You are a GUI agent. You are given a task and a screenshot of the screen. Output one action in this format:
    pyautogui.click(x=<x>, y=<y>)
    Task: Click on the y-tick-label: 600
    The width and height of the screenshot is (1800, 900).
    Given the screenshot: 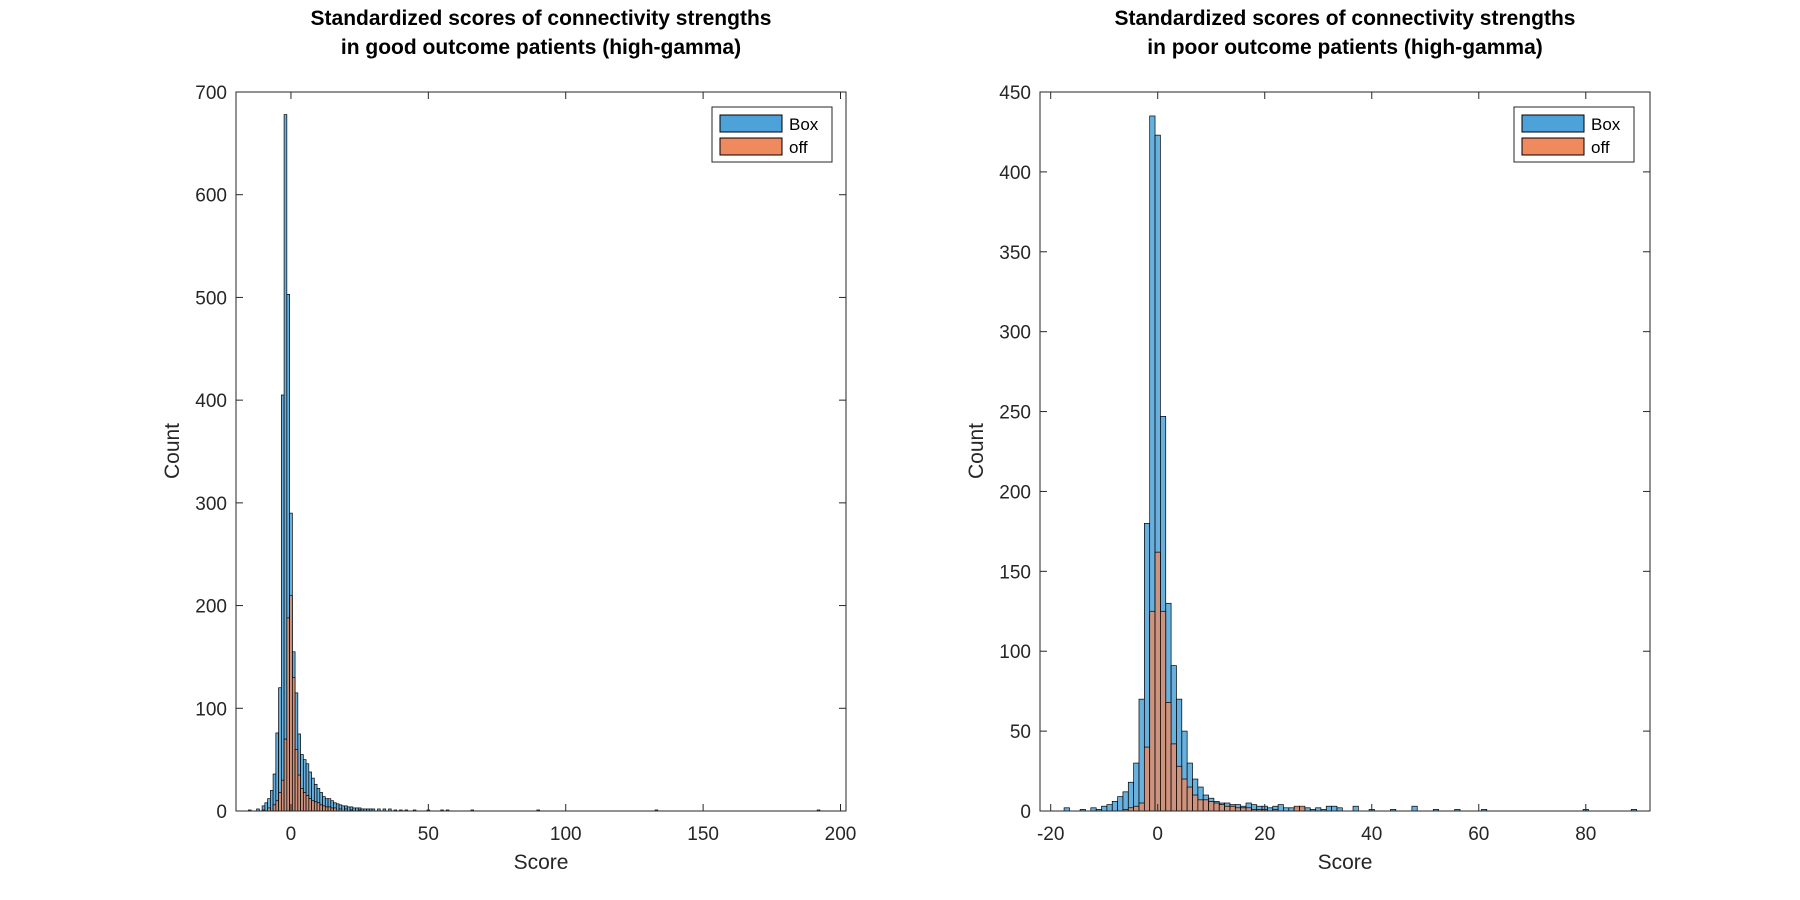 What is the action you would take?
    pyautogui.click(x=211, y=196)
    